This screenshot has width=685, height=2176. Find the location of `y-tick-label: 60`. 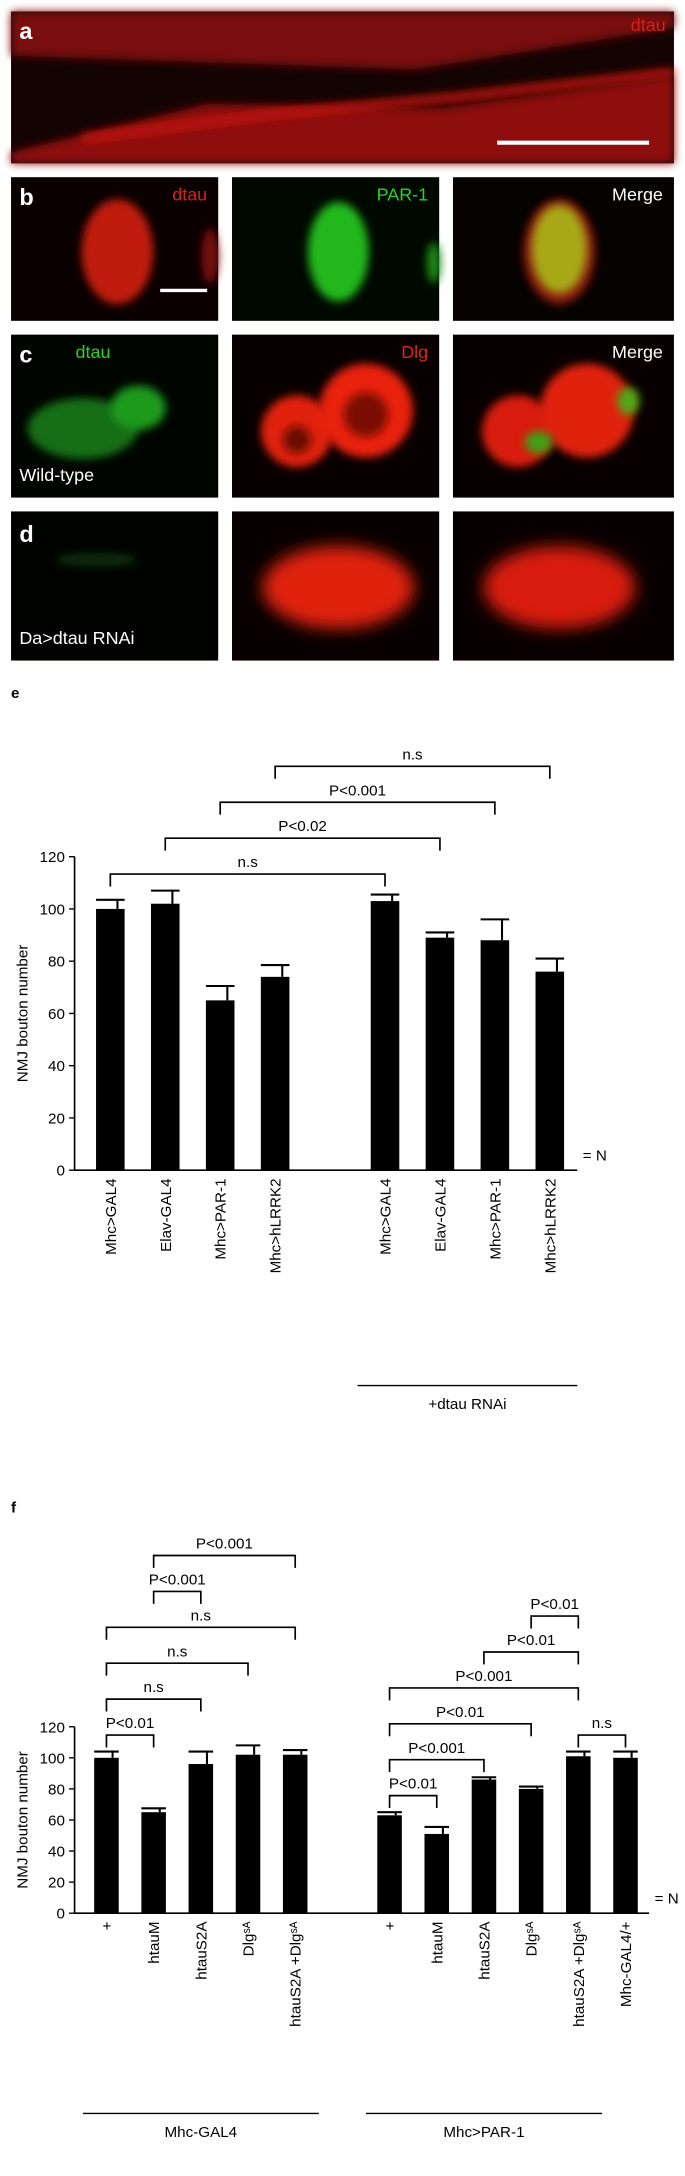

y-tick-label: 60 is located at coordinates (56, 1820).